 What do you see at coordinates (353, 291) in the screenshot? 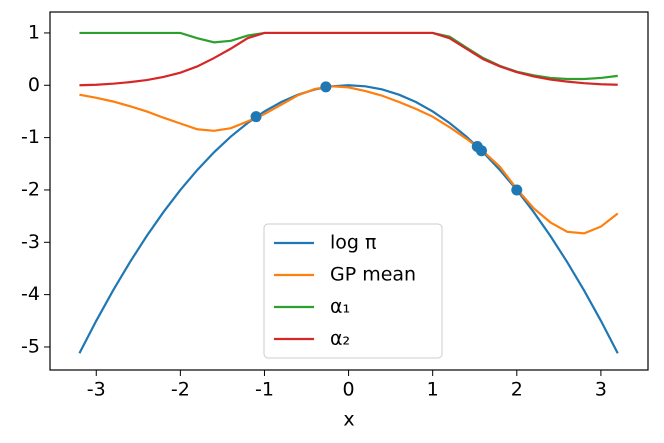
I see `legend-box` at bounding box center [353, 291].